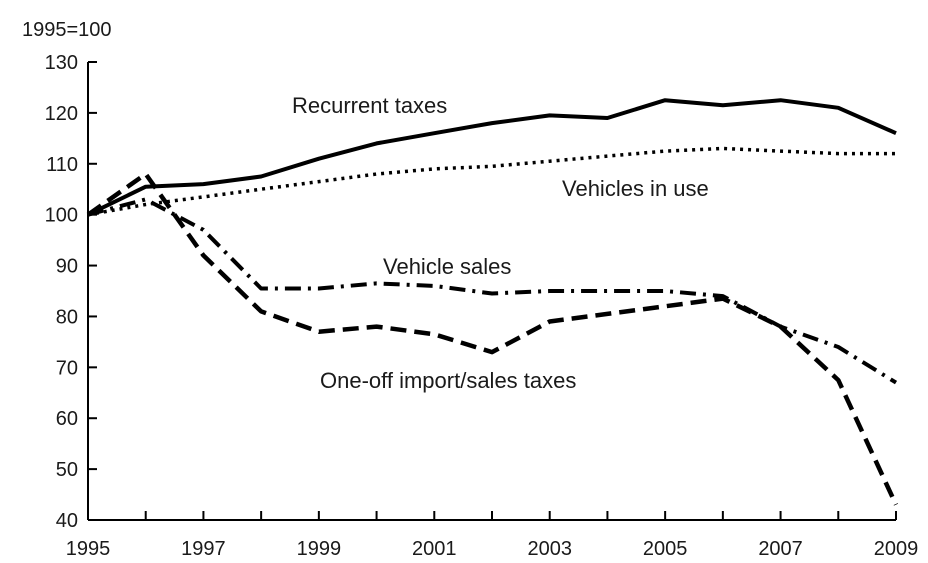 This screenshot has width=928, height=563. Describe the element at coordinates (67, 30) in the screenshot. I see `unit-label: 1995=100` at that location.